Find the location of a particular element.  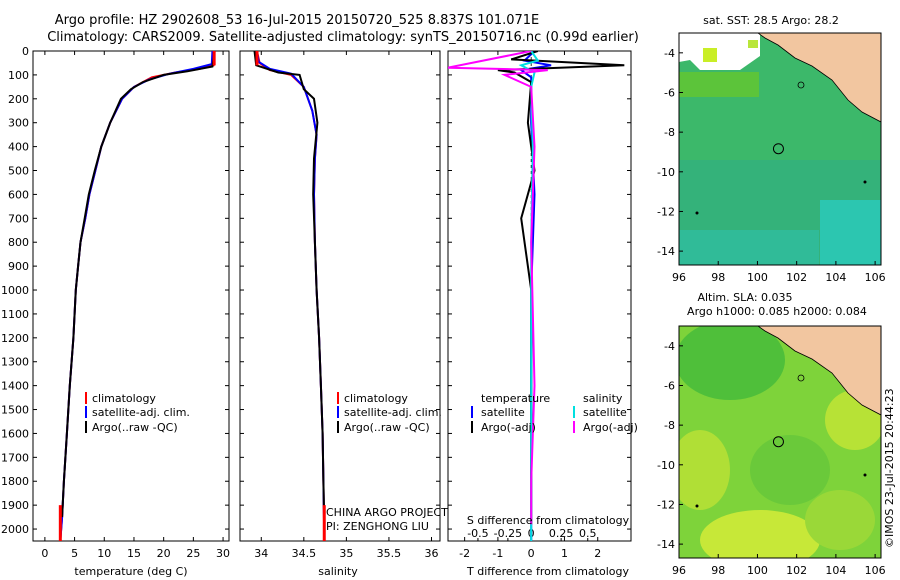

y-tick-label: 500 is located at coordinates (18, 171).